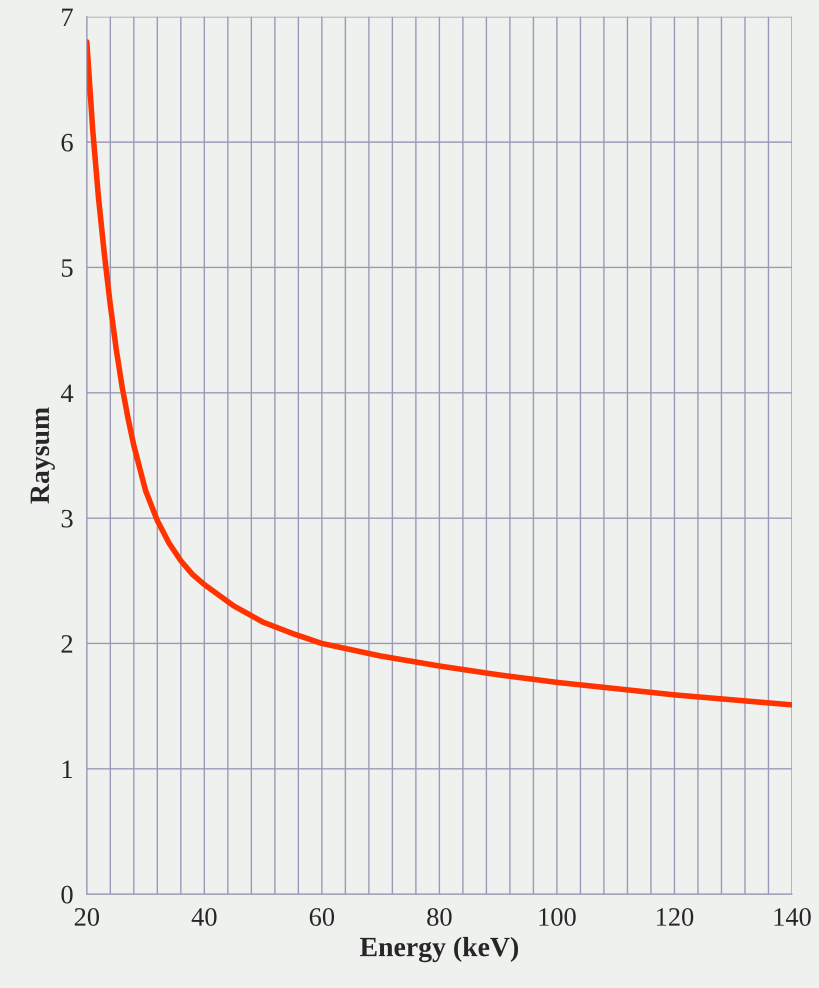 The height and width of the screenshot is (988, 819). Describe the element at coordinates (86, 917) in the screenshot. I see `x-tick-label: 20` at that location.